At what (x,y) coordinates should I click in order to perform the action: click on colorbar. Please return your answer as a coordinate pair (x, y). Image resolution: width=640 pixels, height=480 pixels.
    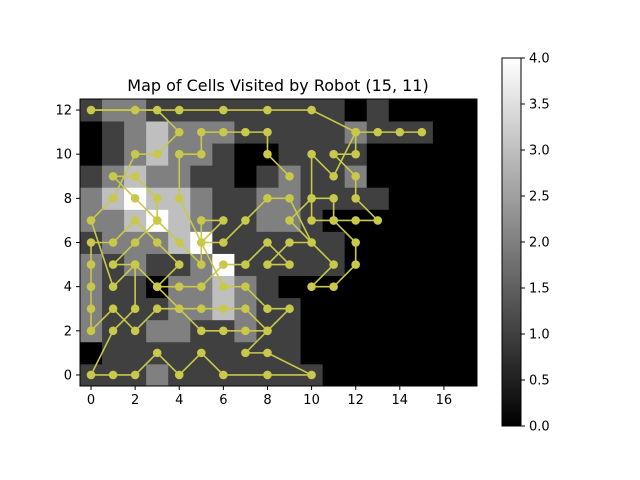
    Looking at the image, I should click on (511, 242).